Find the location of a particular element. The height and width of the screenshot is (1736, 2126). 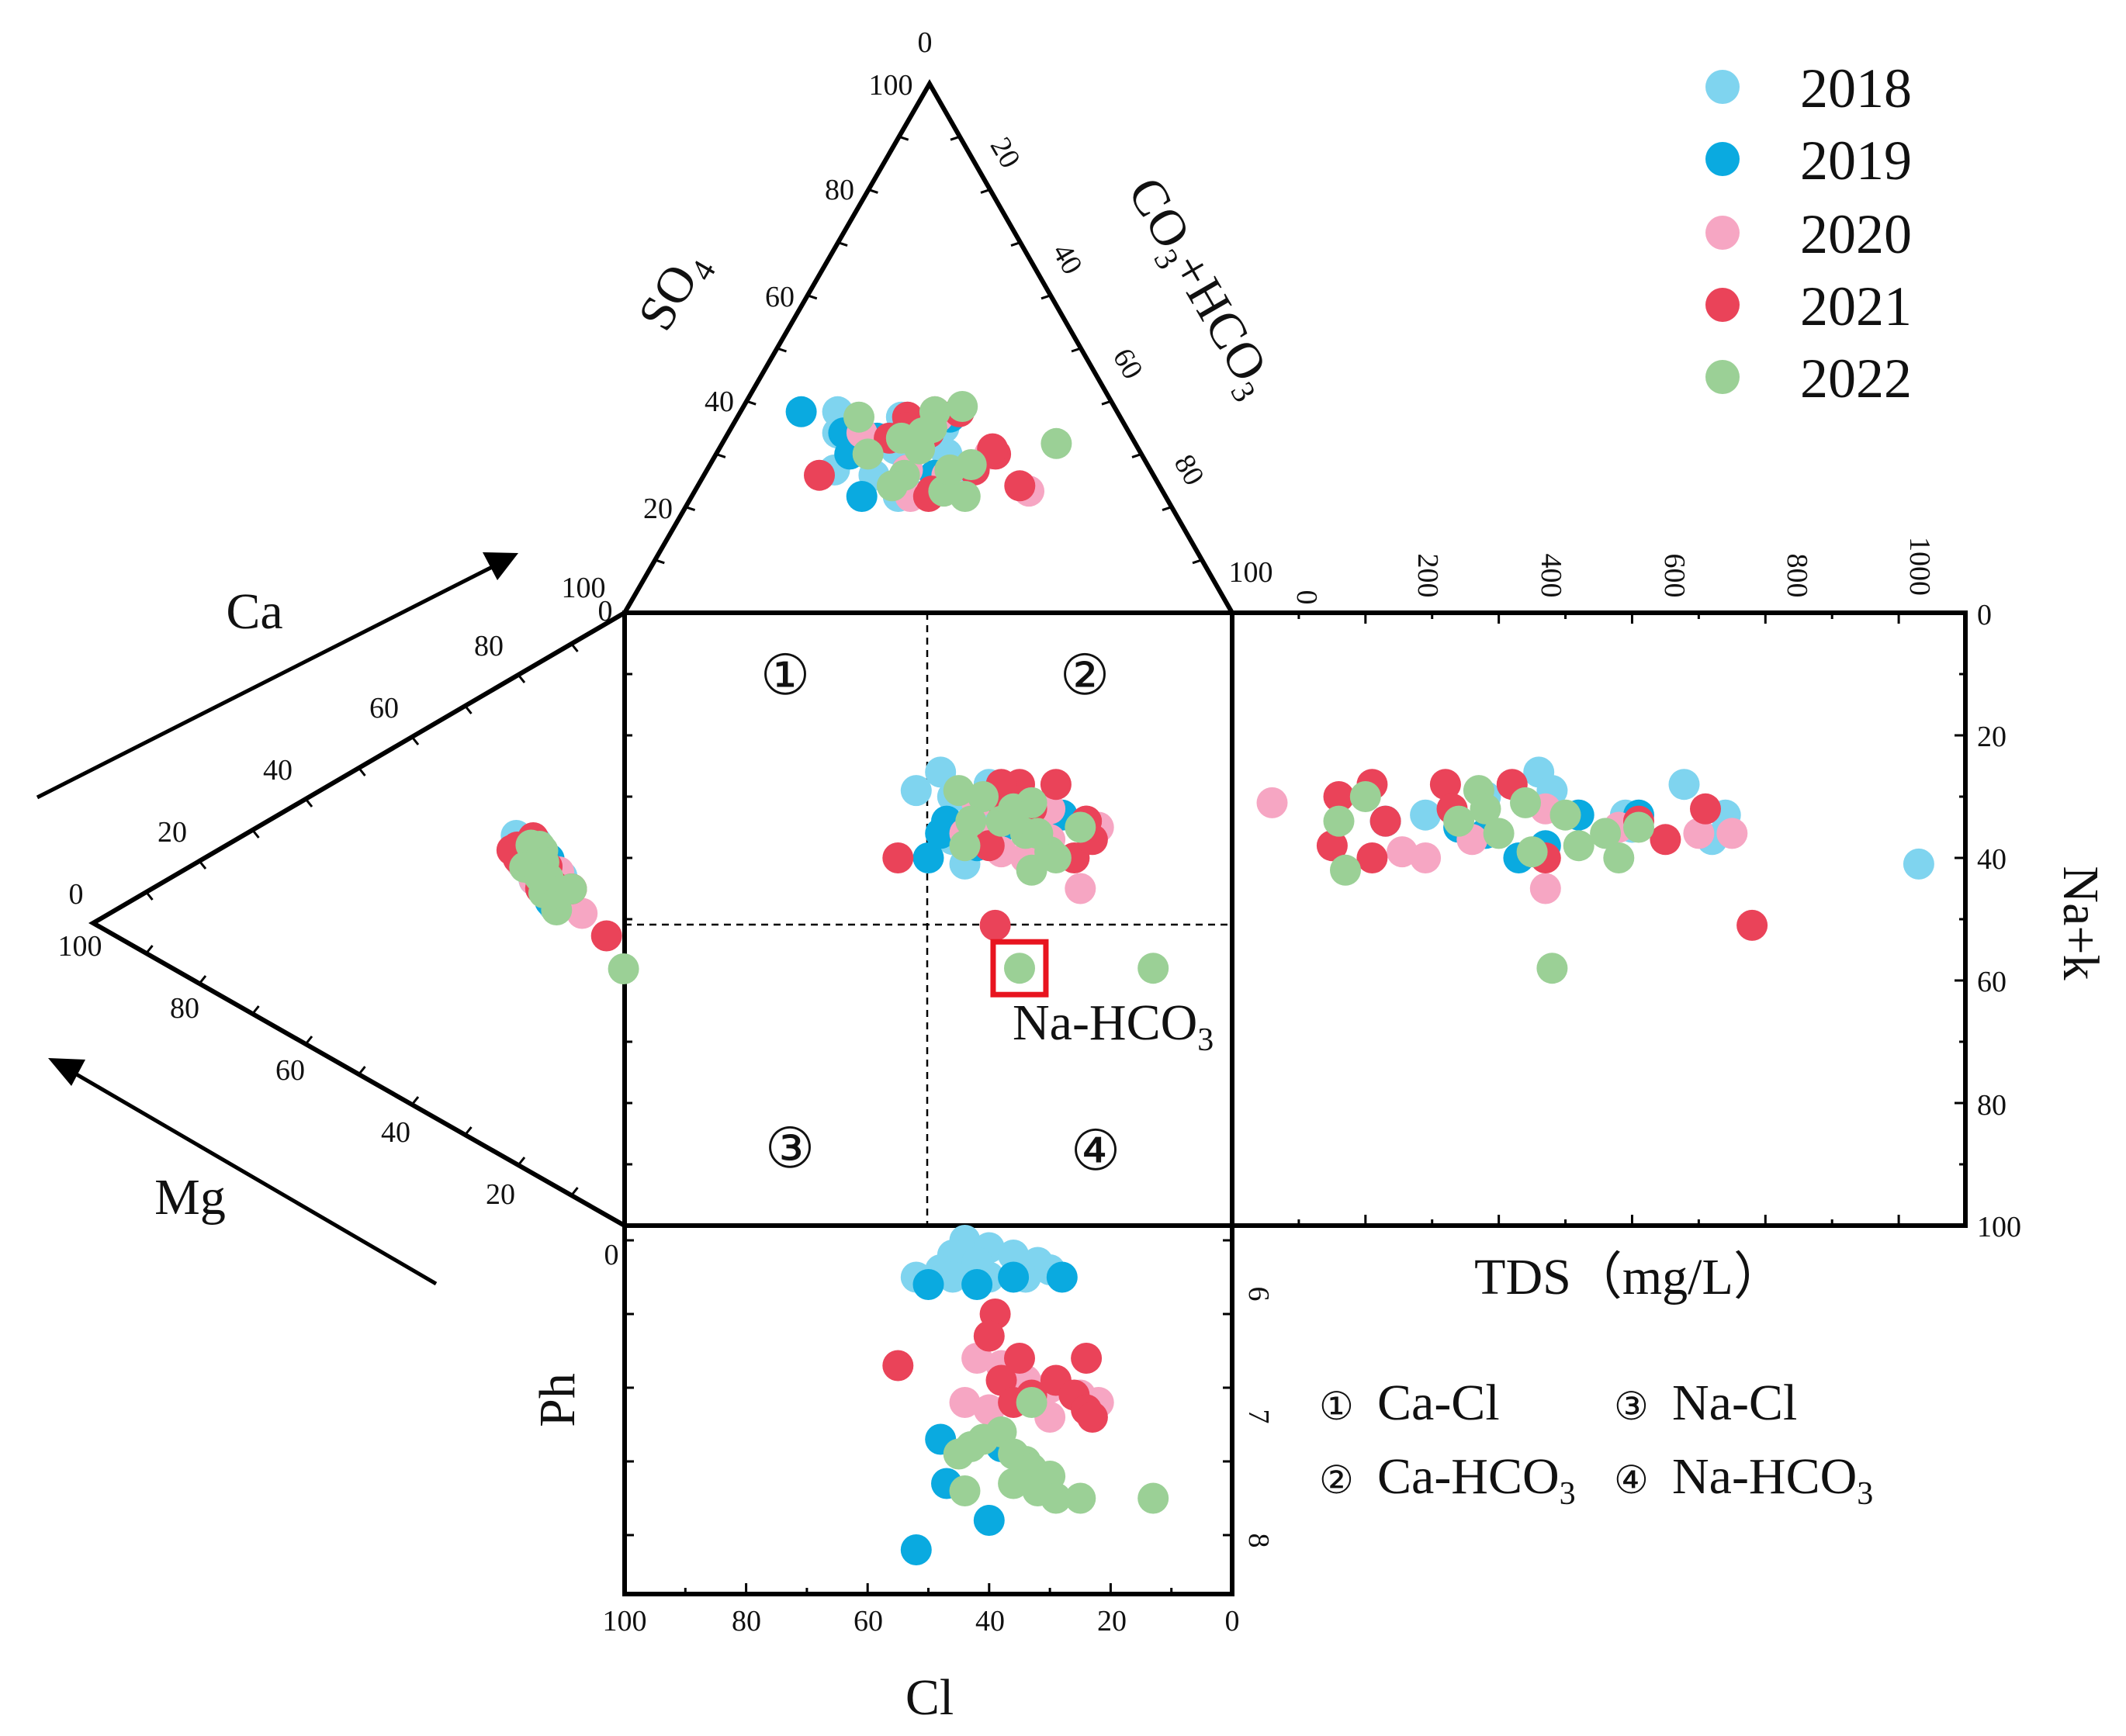

anion-left-tick-20: 20 is located at coordinates (658, 509).